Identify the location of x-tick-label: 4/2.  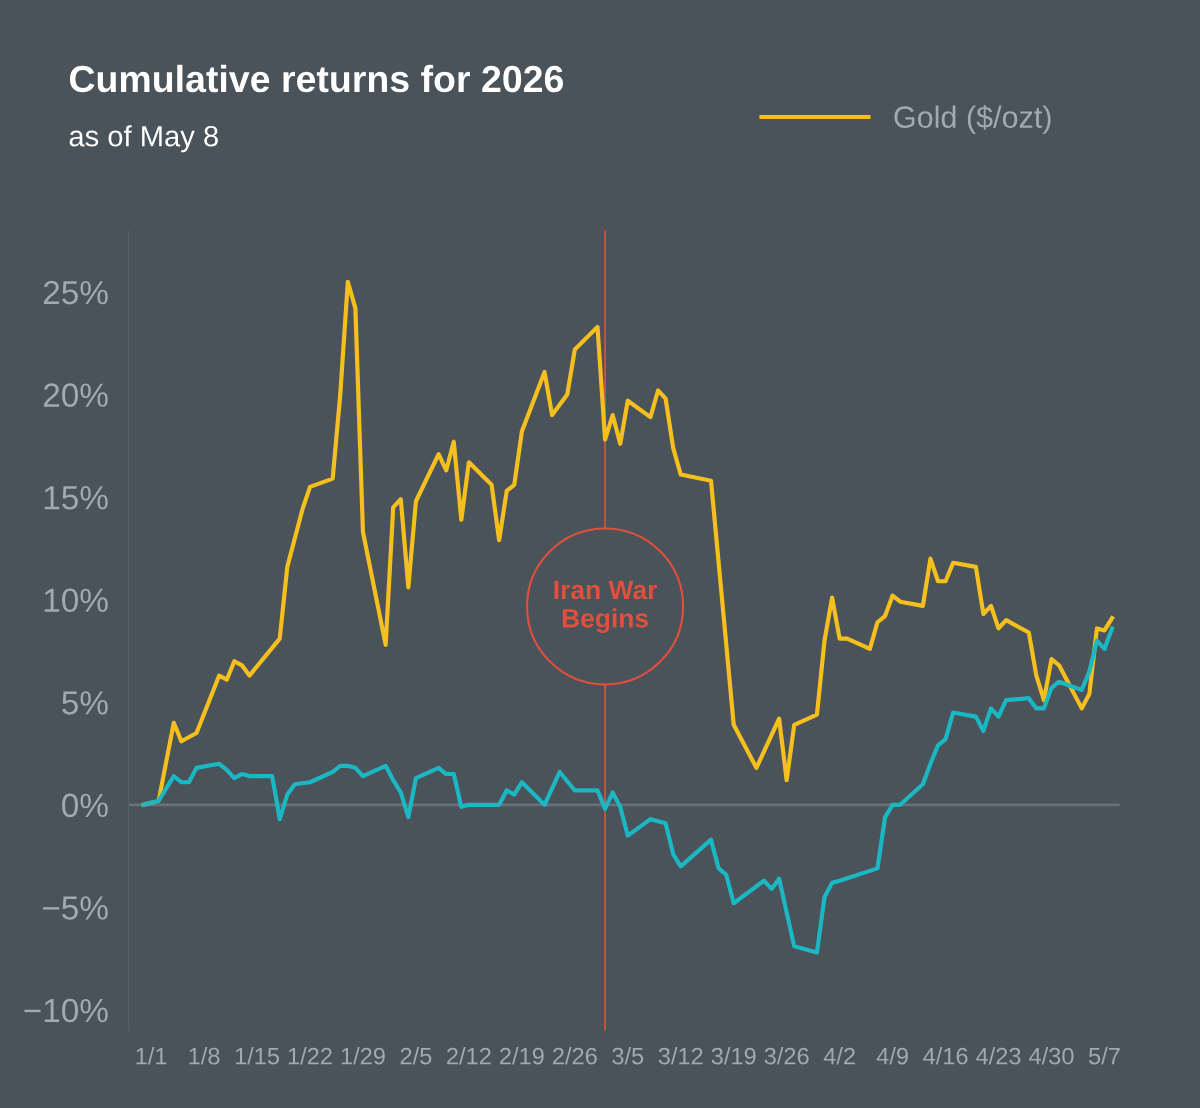
(839, 1056).